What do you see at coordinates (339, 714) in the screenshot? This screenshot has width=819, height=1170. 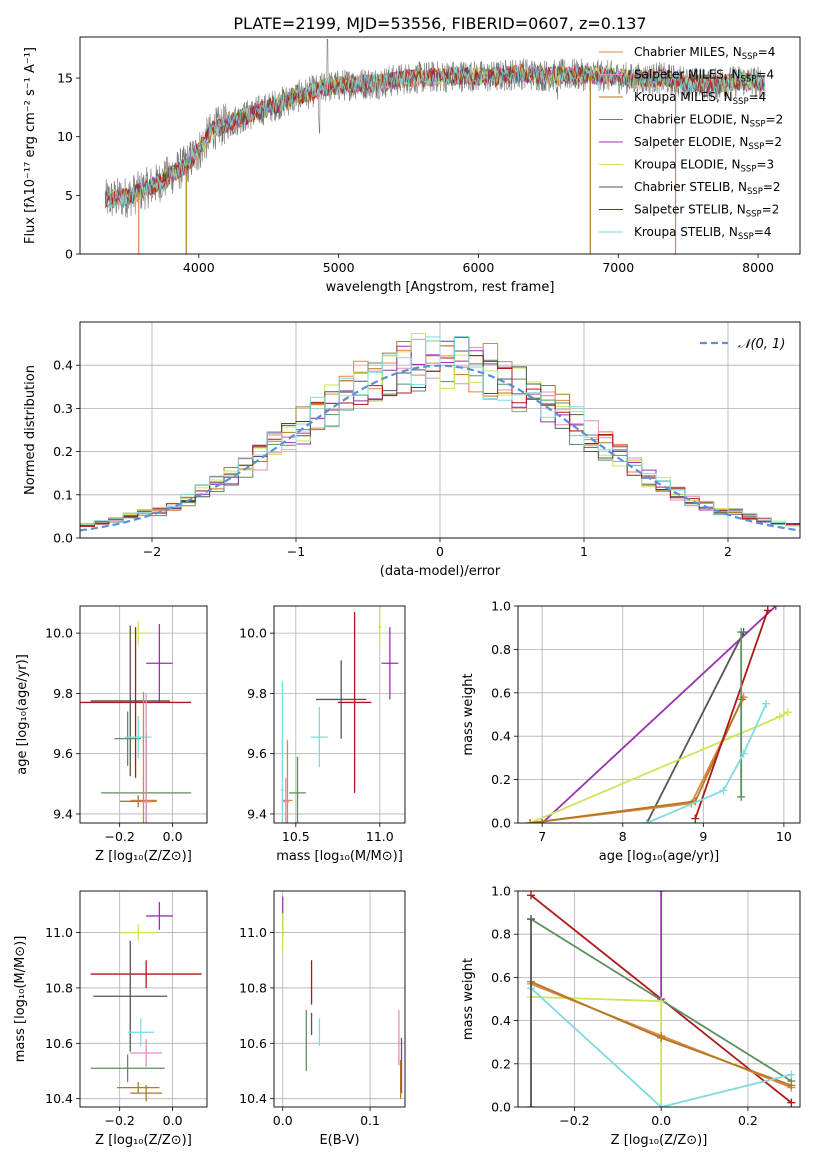 I see `age-vs-mass-frame` at bounding box center [339, 714].